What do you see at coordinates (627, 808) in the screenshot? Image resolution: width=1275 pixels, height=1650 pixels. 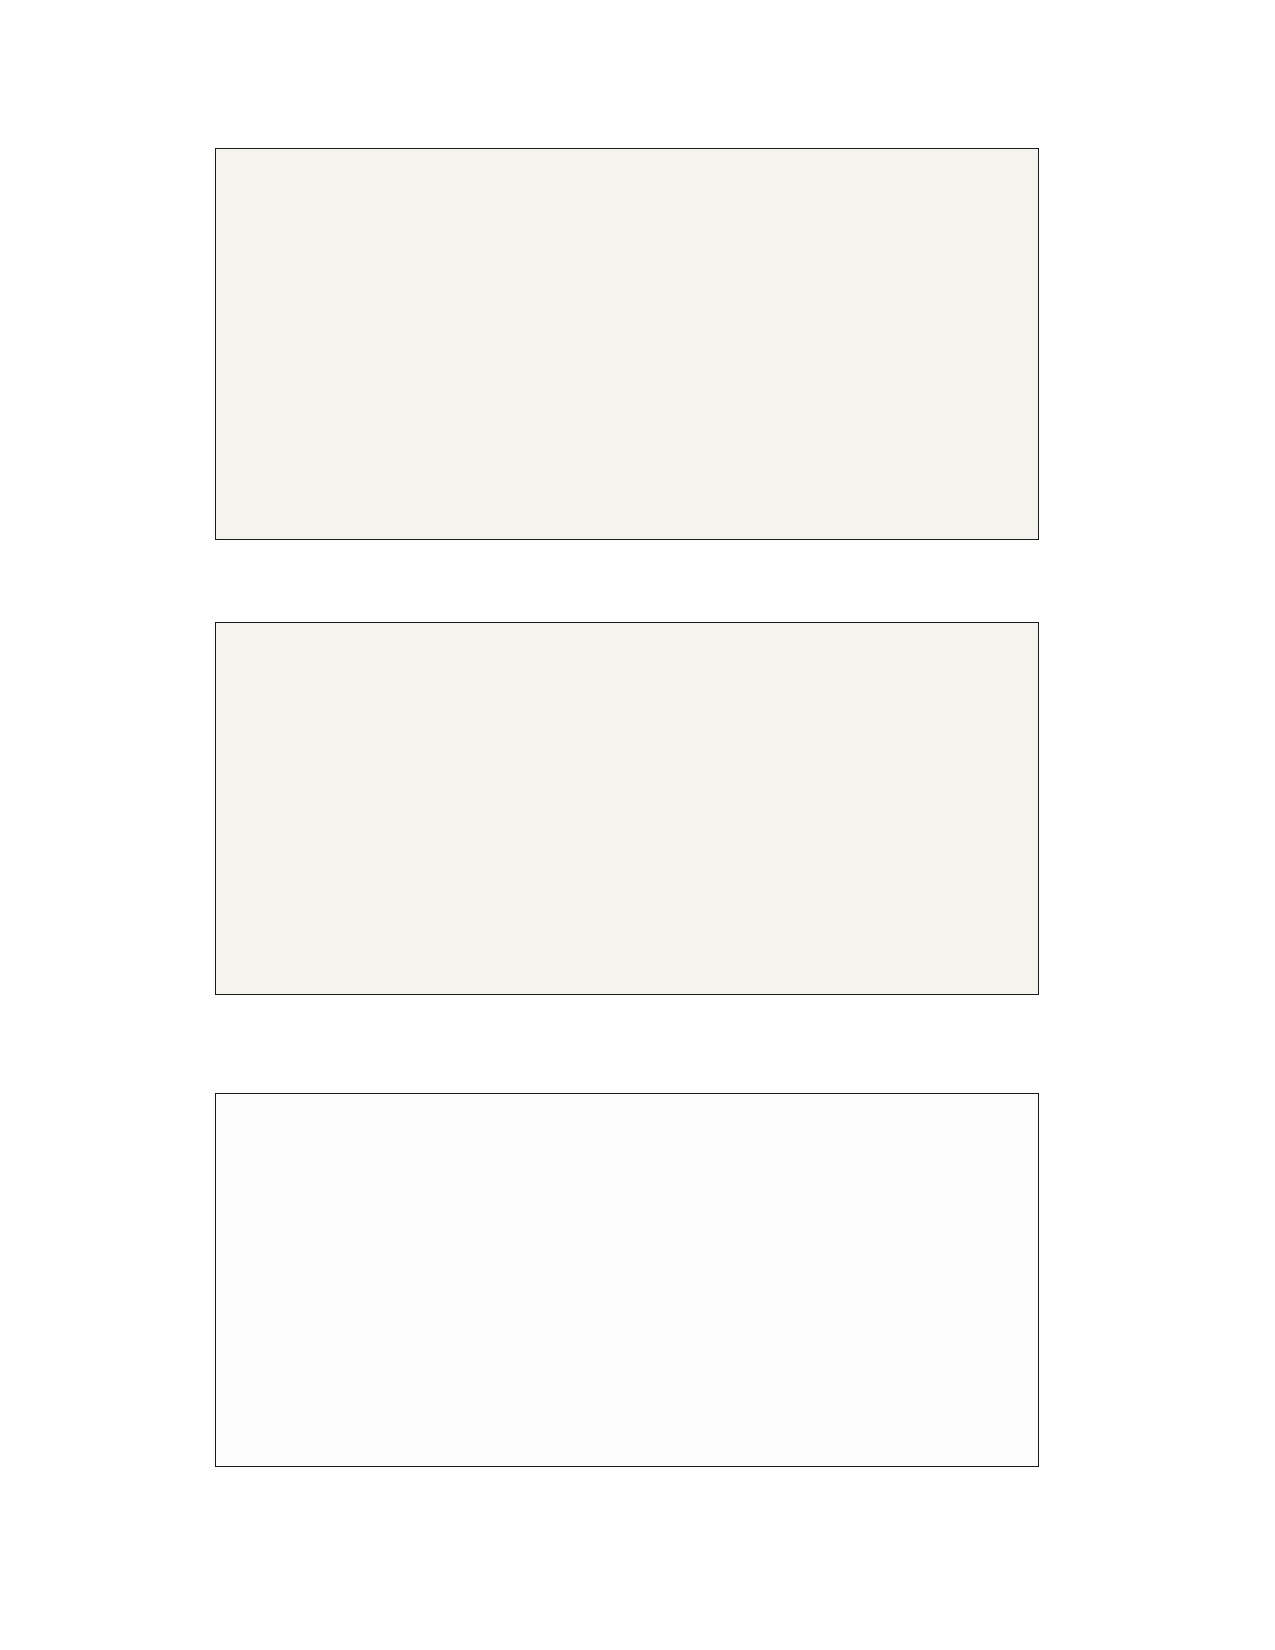 I see `observation-contour-plot` at bounding box center [627, 808].